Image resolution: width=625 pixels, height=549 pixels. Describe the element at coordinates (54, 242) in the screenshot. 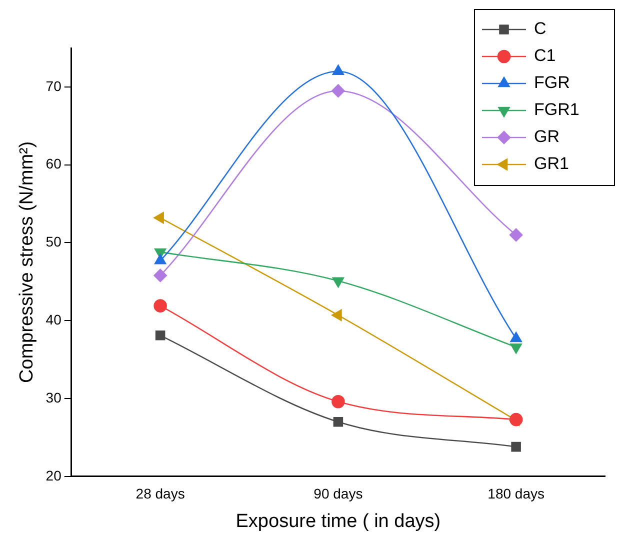

I see `y-tick-label: 50` at that location.